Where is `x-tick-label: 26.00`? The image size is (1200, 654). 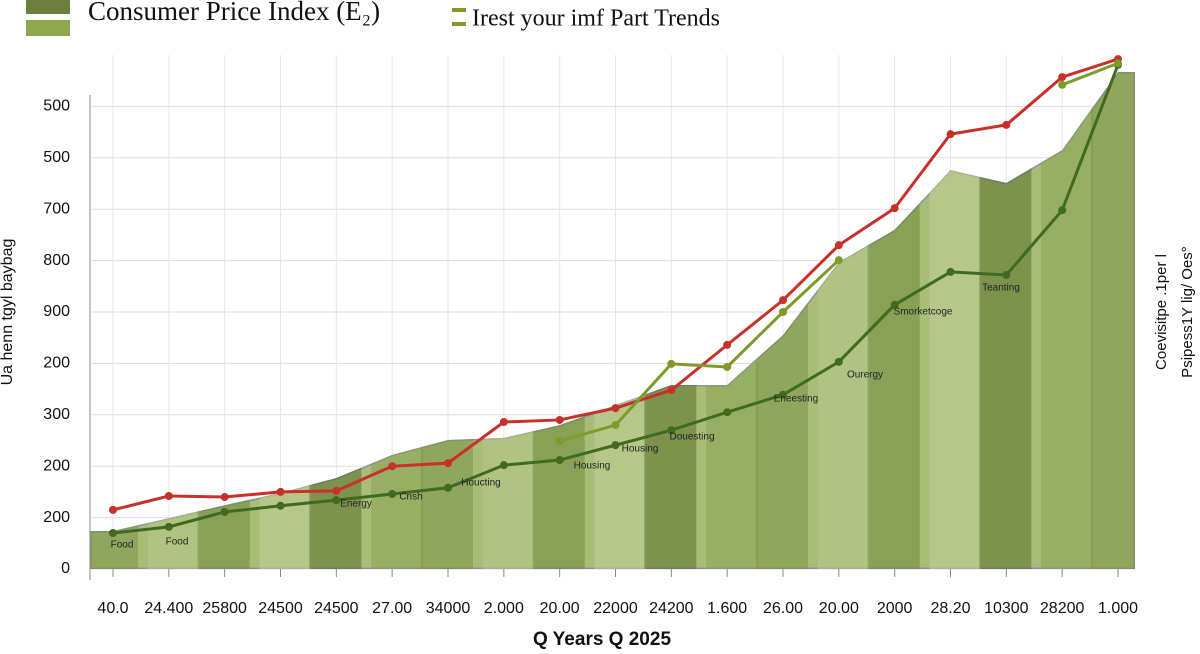 x-tick-label: 26.00 is located at coordinates (783, 608).